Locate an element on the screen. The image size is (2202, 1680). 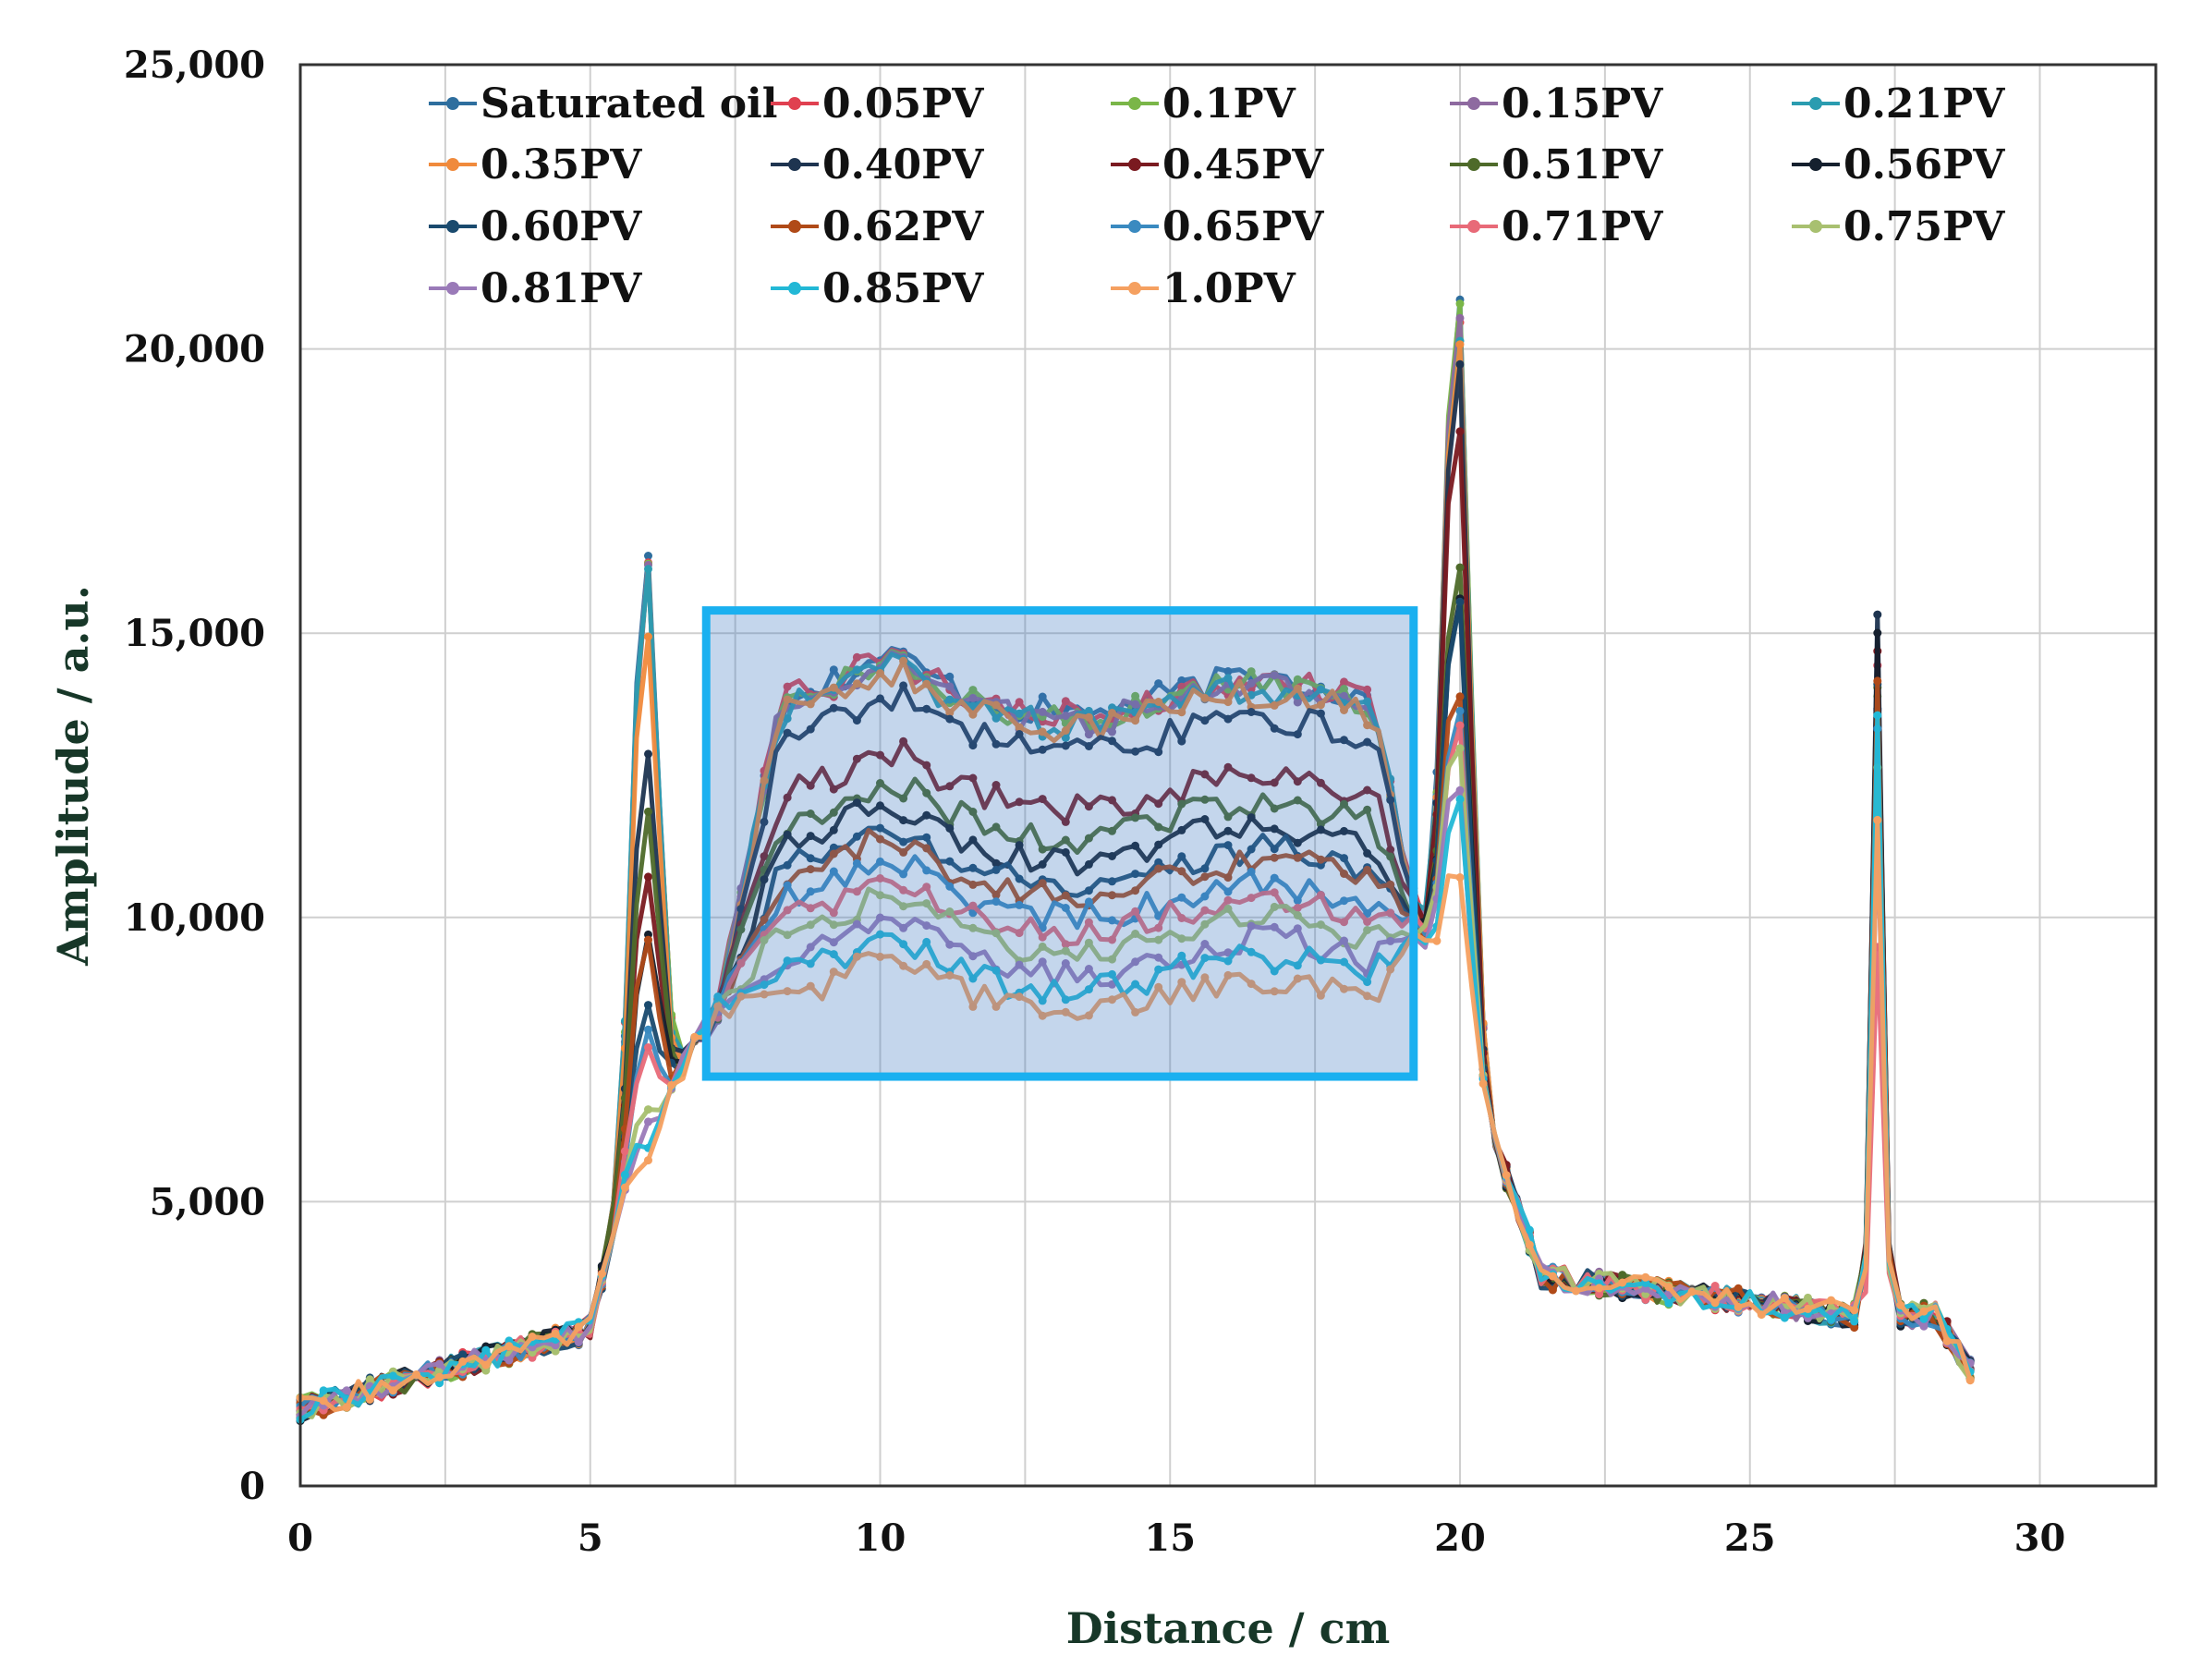
y-tick-label: 5,000 is located at coordinates (207, 1201).